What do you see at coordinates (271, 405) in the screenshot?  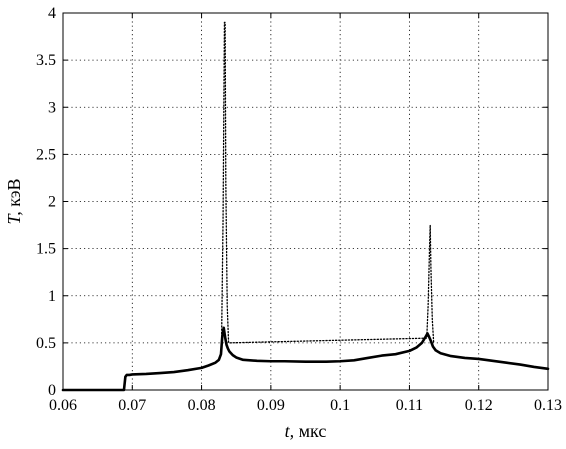 I see `x-tick-label: 0.09` at bounding box center [271, 405].